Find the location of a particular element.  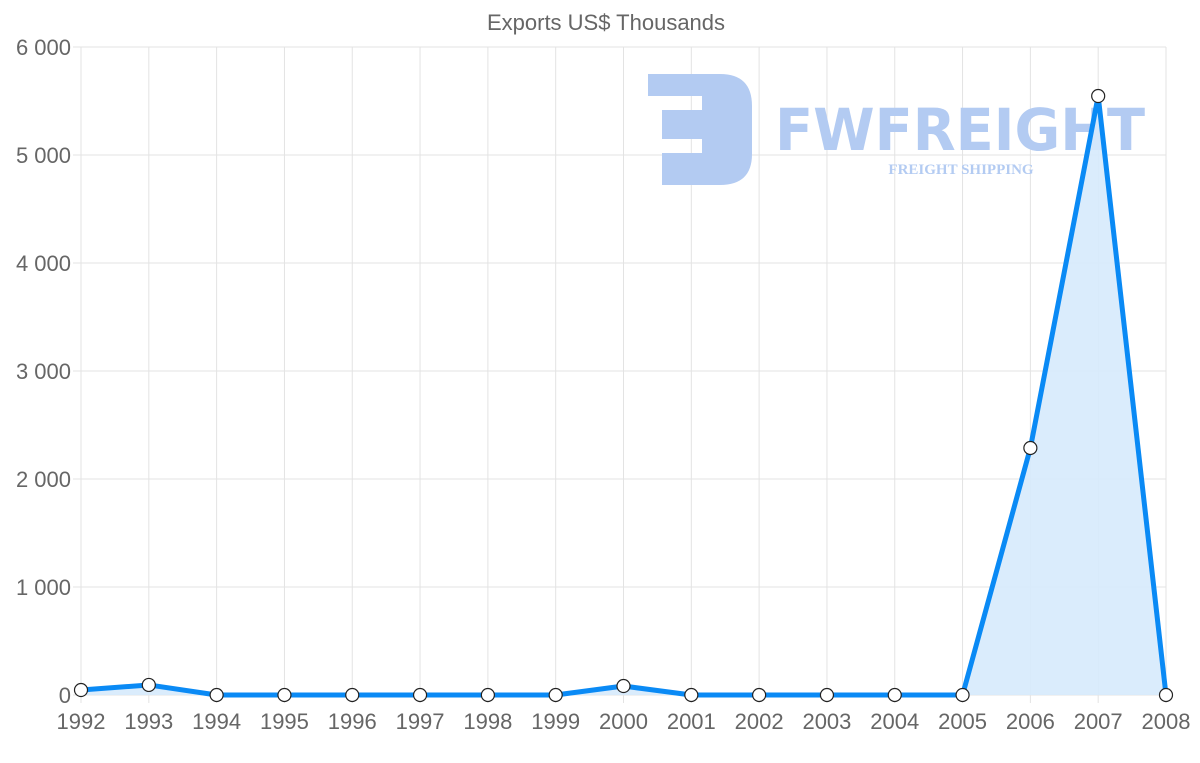

y-tick-label: 1 000 is located at coordinates (43, 587).